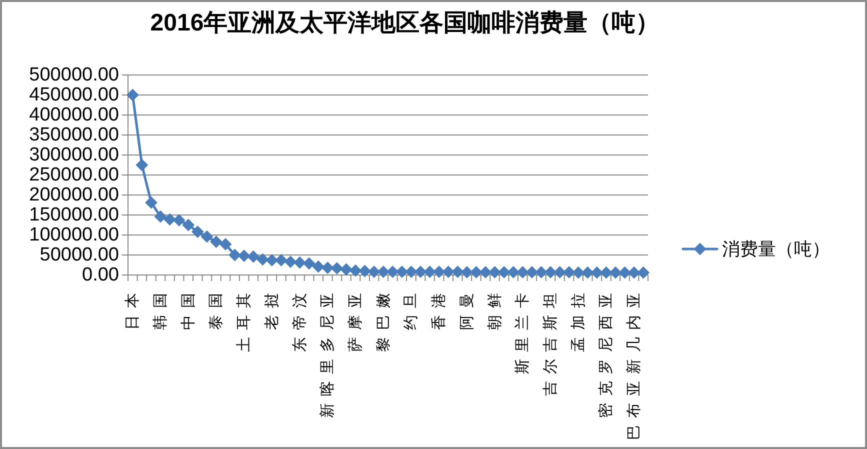  Describe the element at coordinates (327, 352) in the screenshot. I see `x-tick-label: 新喀里多尼亚` at that location.